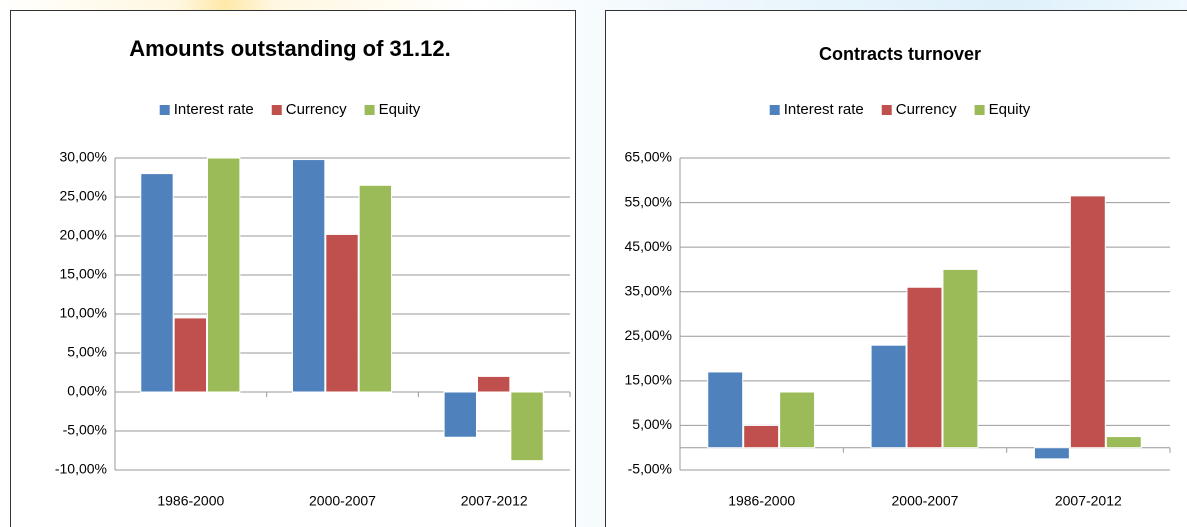  I want to click on chart-title: Contracts turnover, so click(900, 54).